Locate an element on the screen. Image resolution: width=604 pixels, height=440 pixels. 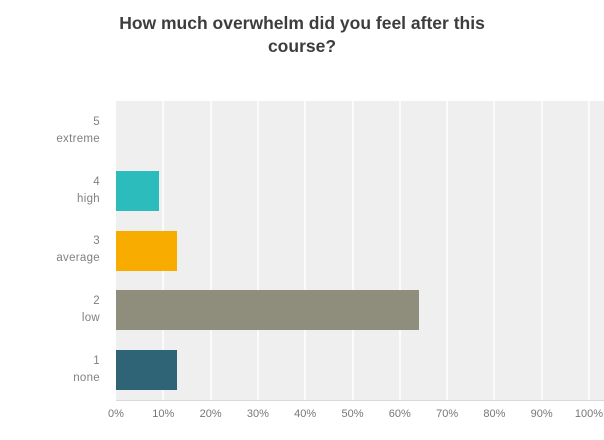
gridline-40% is located at coordinates (305, 250).